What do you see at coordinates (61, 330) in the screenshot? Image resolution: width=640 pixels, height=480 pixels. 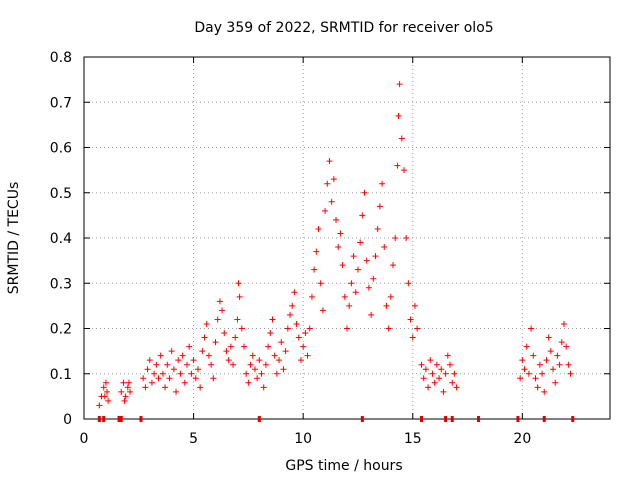 I see `y-tick-label: 0.2` at bounding box center [61, 330].